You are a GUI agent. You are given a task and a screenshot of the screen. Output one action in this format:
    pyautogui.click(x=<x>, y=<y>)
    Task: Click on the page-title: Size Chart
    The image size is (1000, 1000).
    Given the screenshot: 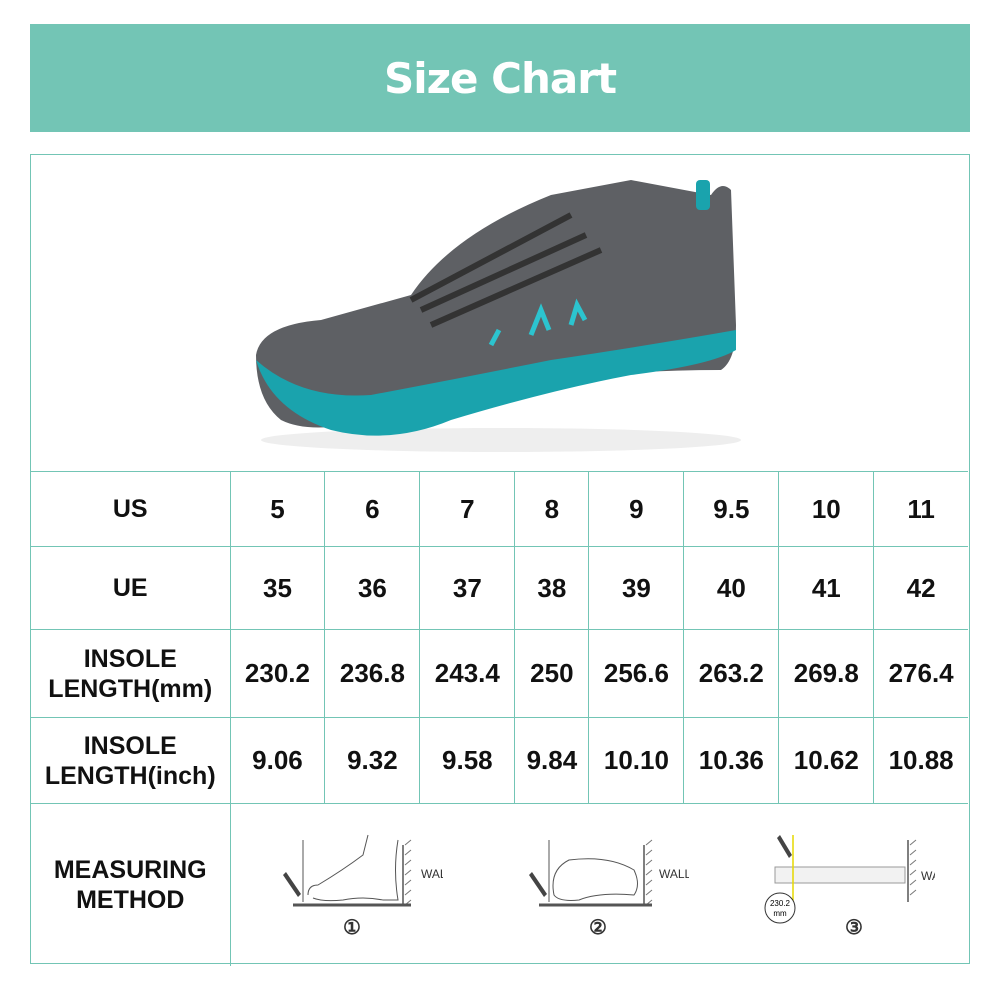 What is the action you would take?
    pyautogui.click(x=500, y=78)
    